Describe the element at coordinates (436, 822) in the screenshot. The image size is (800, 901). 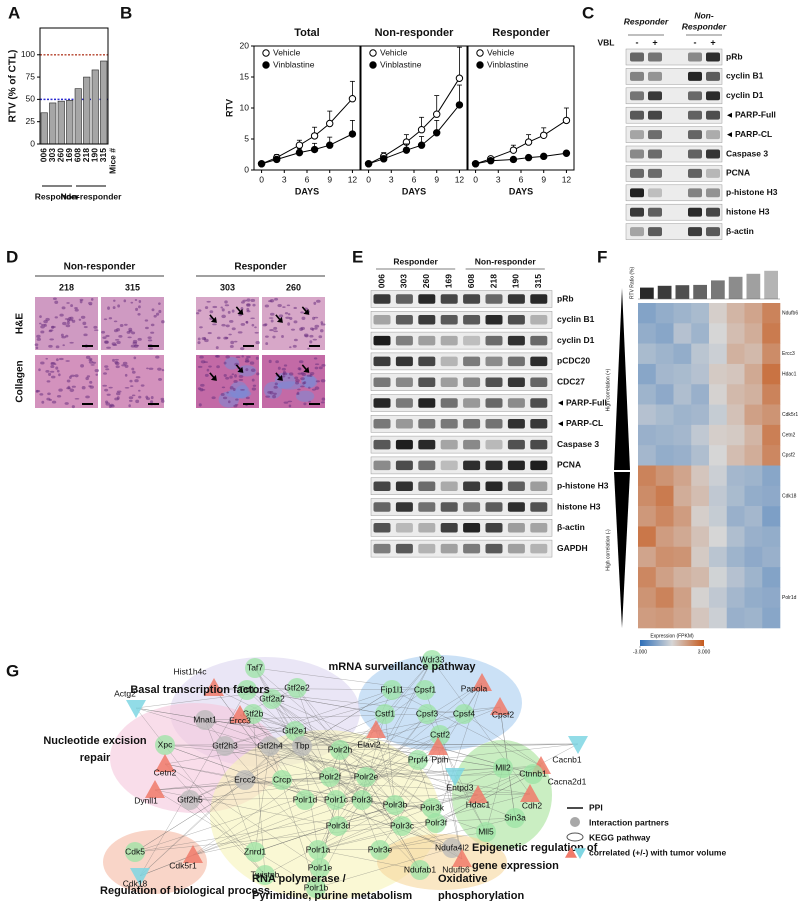
I see `node-label: Polr3f` at that location.